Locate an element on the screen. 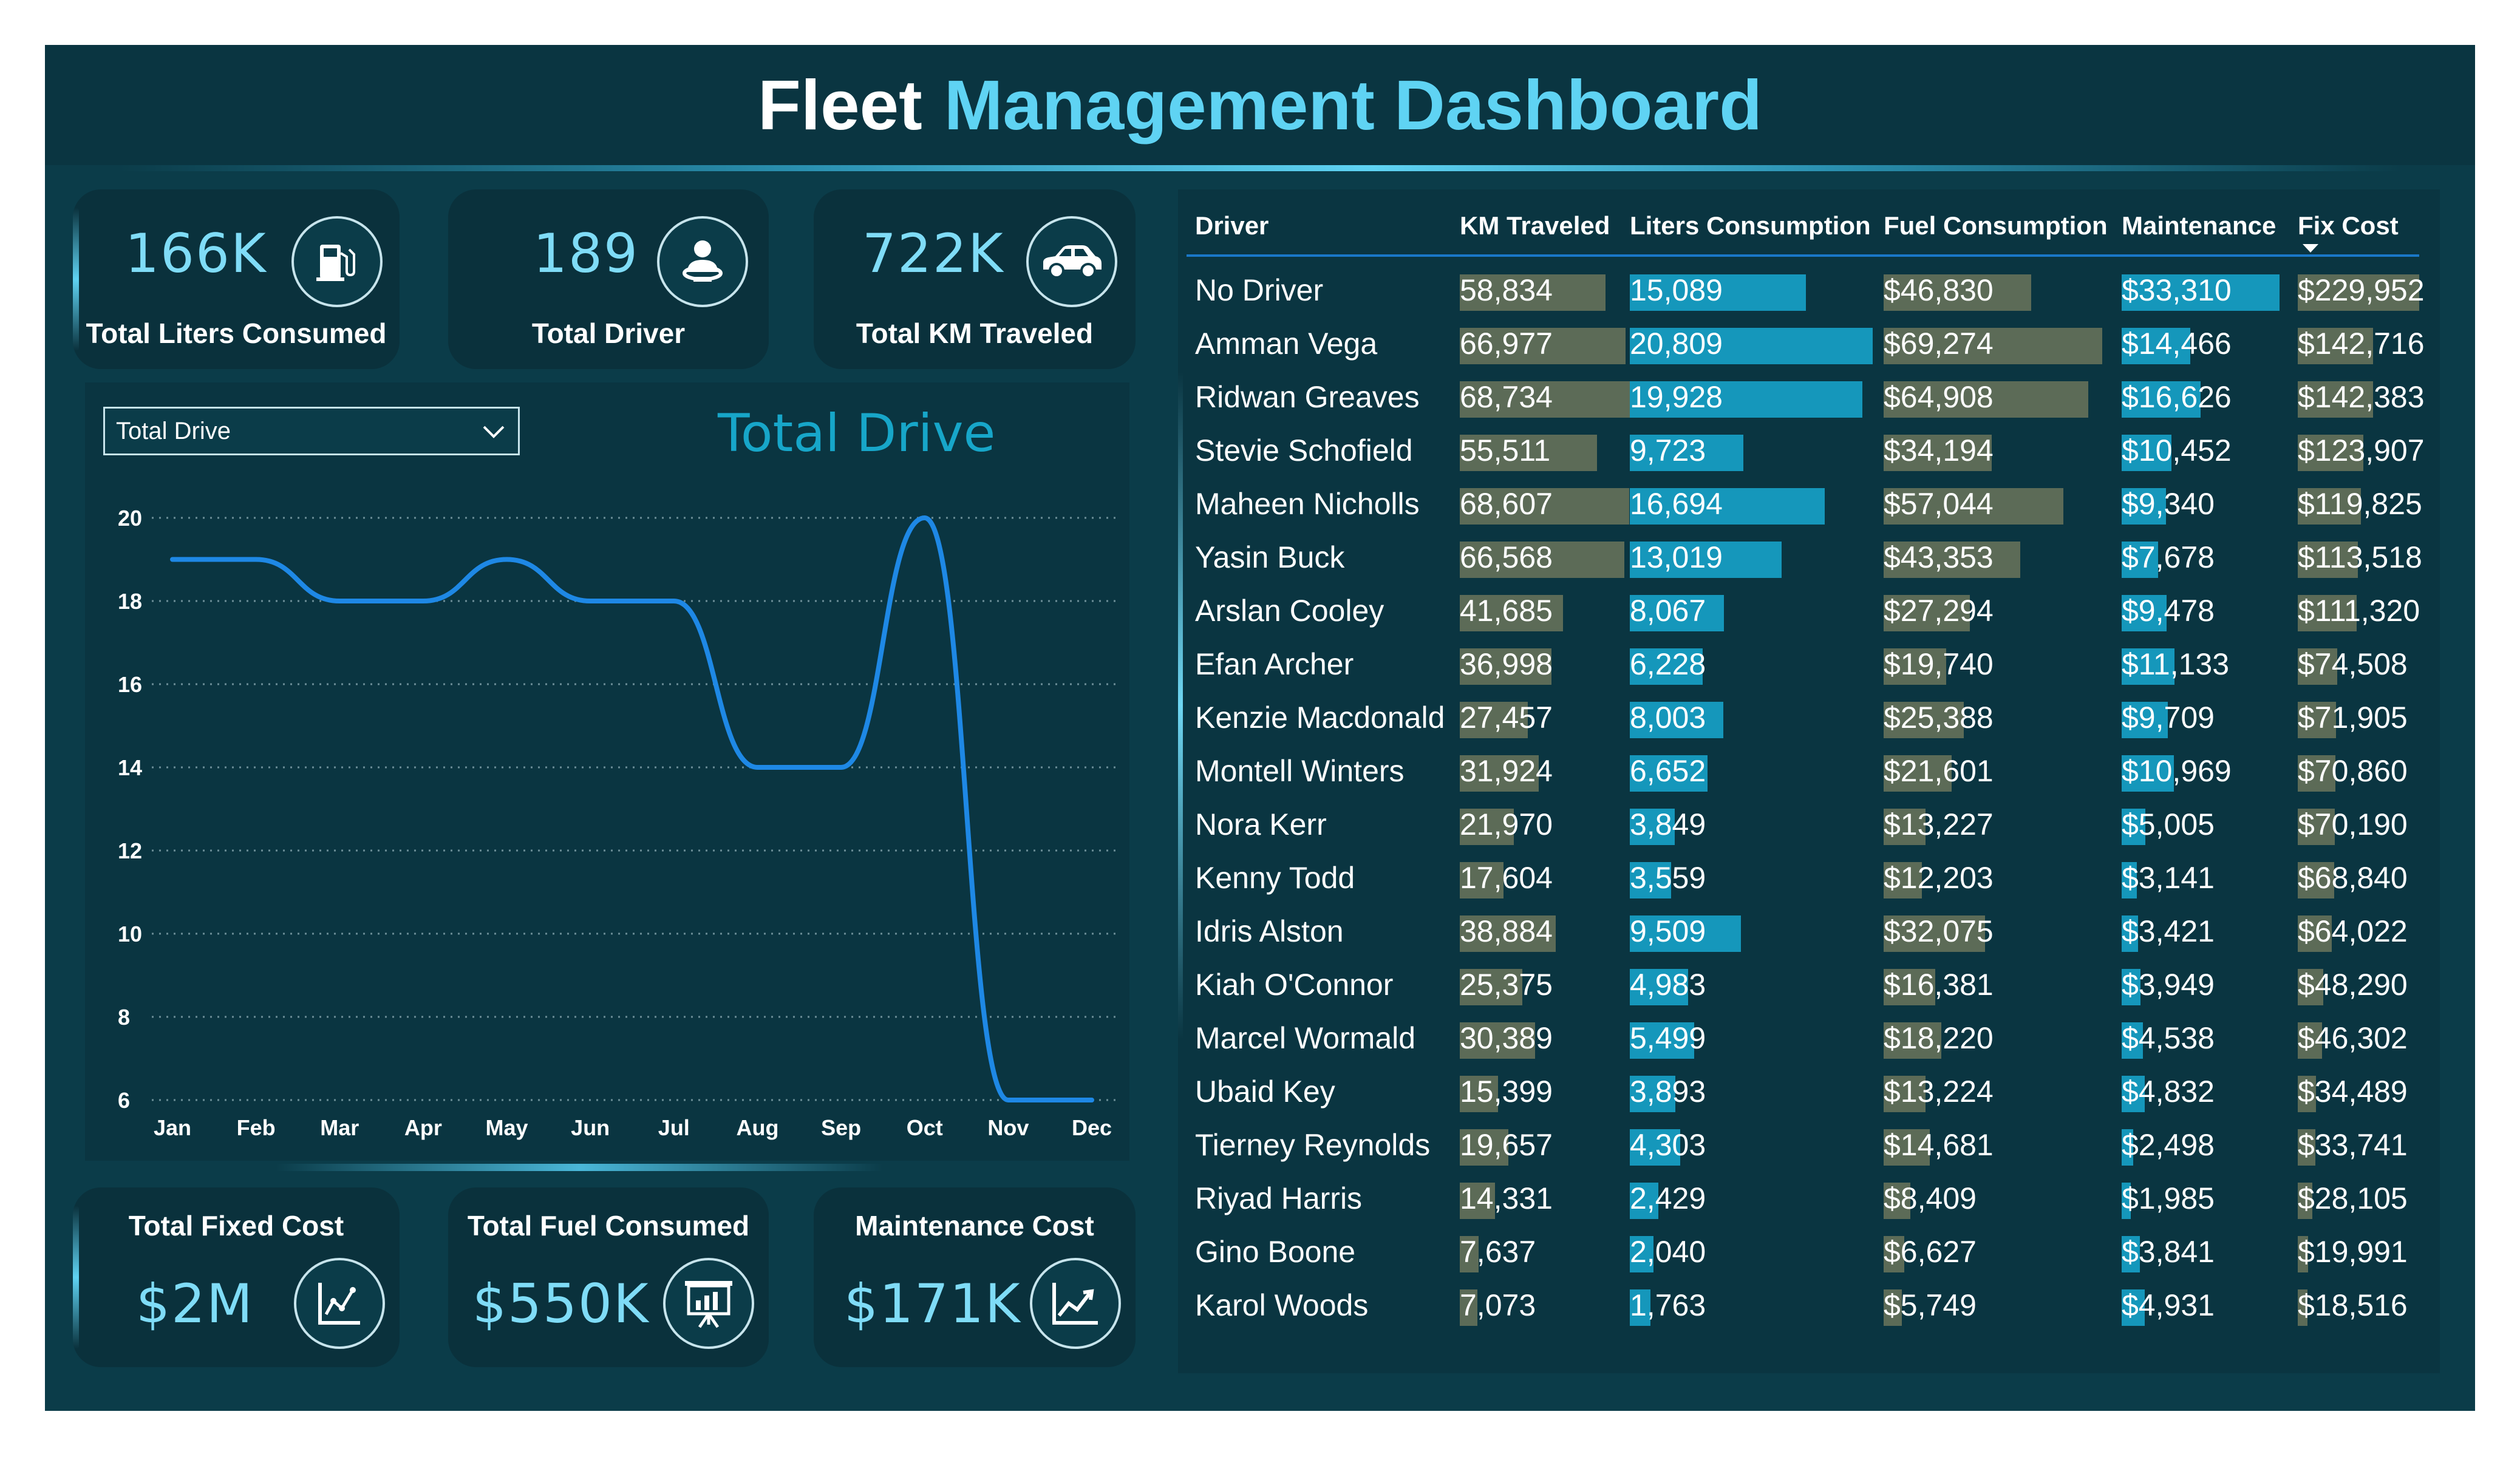  kpi-label: Total Fixed Cost is located at coordinates (236, 1225).